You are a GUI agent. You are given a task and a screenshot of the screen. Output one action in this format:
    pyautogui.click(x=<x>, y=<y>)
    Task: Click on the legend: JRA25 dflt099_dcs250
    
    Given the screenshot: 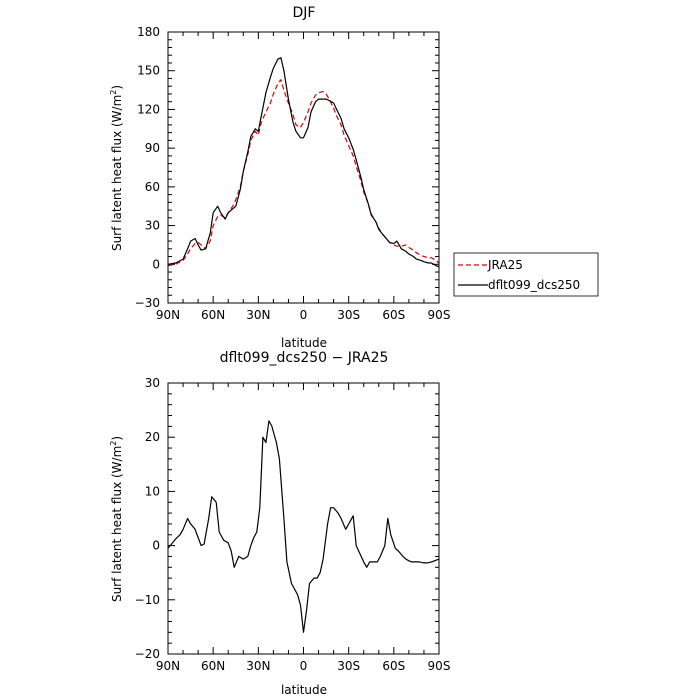 What is the action you would take?
    pyautogui.click(x=526, y=274)
    